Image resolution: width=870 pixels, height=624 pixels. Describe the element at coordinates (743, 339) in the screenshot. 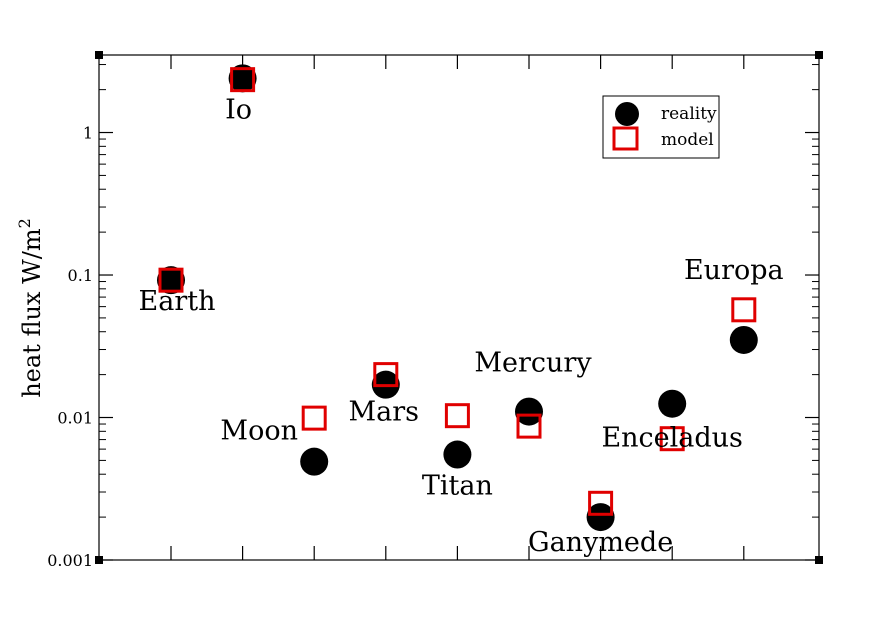

I see `reality-point-europa` at that location.